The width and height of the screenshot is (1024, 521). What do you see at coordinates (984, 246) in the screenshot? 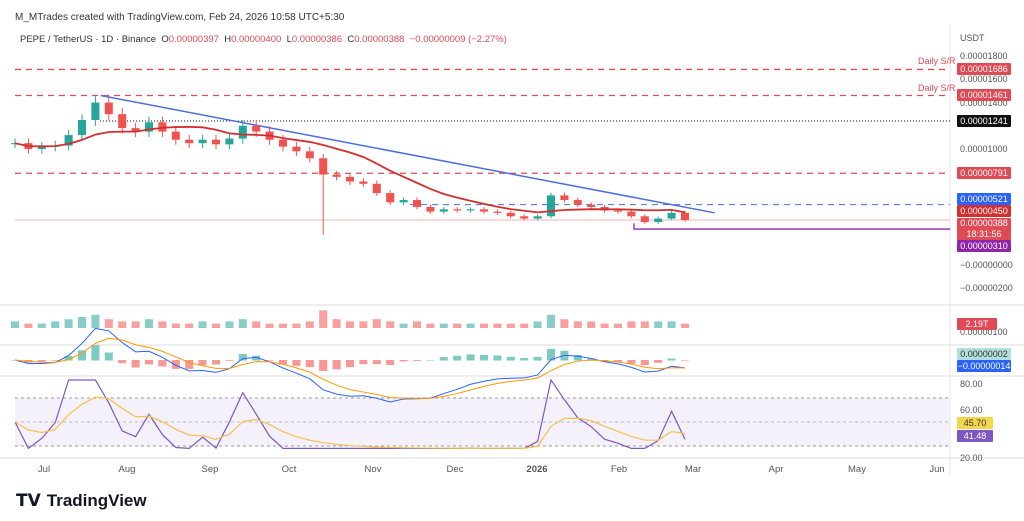
I see `support-price-tag: 0.00000310` at bounding box center [984, 246].